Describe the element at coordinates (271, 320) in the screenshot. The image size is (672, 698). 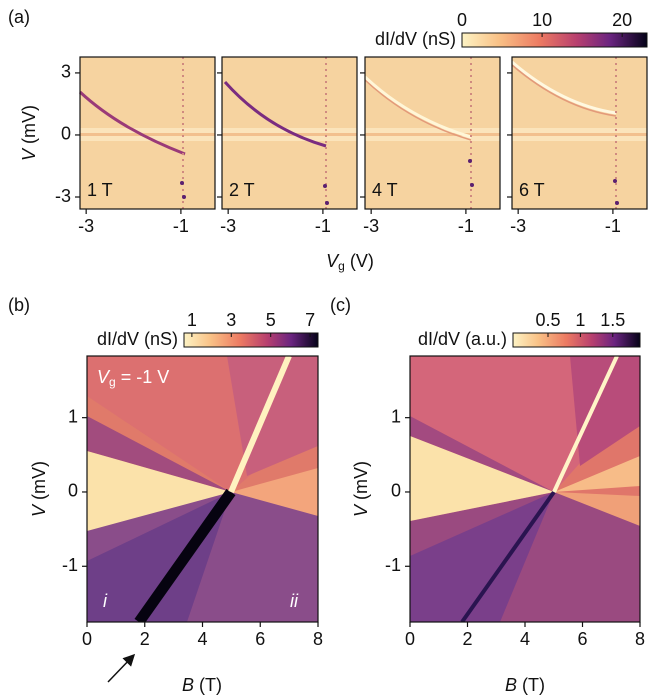
I see `colorbar-tick-label: 5` at that location.